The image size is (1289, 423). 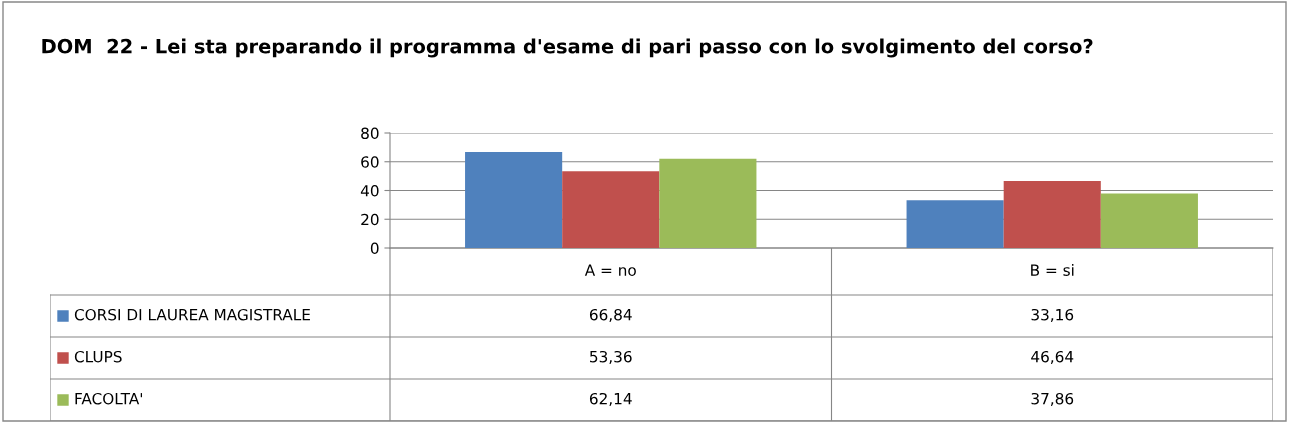 What do you see at coordinates (611, 357) in the screenshot?
I see `data-label: 53,36` at bounding box center [611, 357].